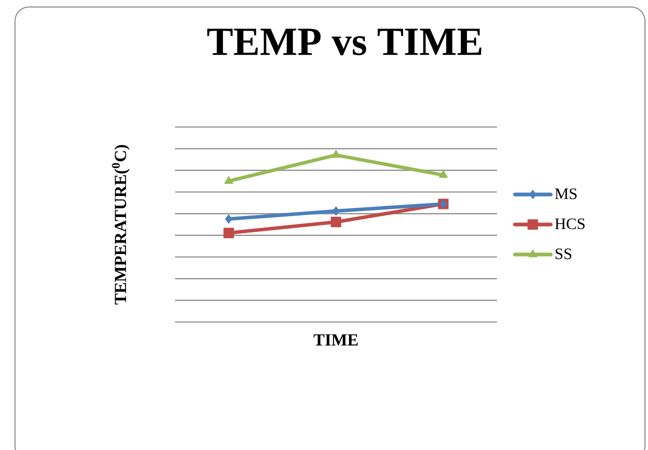 Image resolution: width=648 pixels, height=450 pixels. What do you see at coordinates (336, 340) in the screenshot?
I see `x-axis-title: TIME` at bounding box center [336, 340].